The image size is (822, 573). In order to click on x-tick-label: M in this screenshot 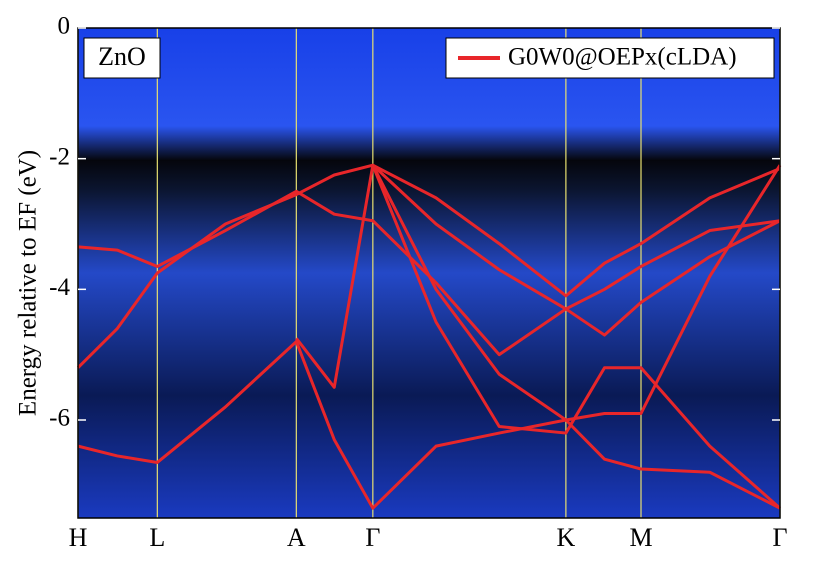, I will do `click(640, 537)`.